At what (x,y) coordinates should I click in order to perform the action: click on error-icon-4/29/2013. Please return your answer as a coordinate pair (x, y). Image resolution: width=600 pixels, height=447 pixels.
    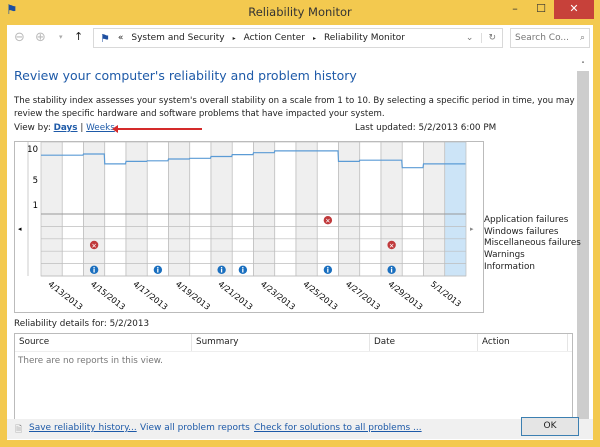
    Looking at the image, I should click on (391, 245).